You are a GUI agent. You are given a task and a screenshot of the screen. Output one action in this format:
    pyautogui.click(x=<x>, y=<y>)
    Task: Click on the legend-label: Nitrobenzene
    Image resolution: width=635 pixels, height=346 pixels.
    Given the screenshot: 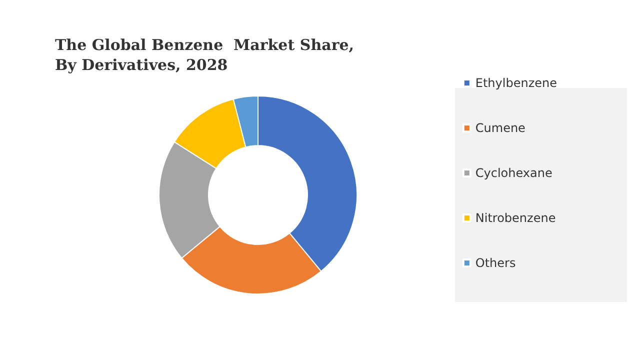 What is the action you would take?
    pyautogui.click(x=515, y=218)
    